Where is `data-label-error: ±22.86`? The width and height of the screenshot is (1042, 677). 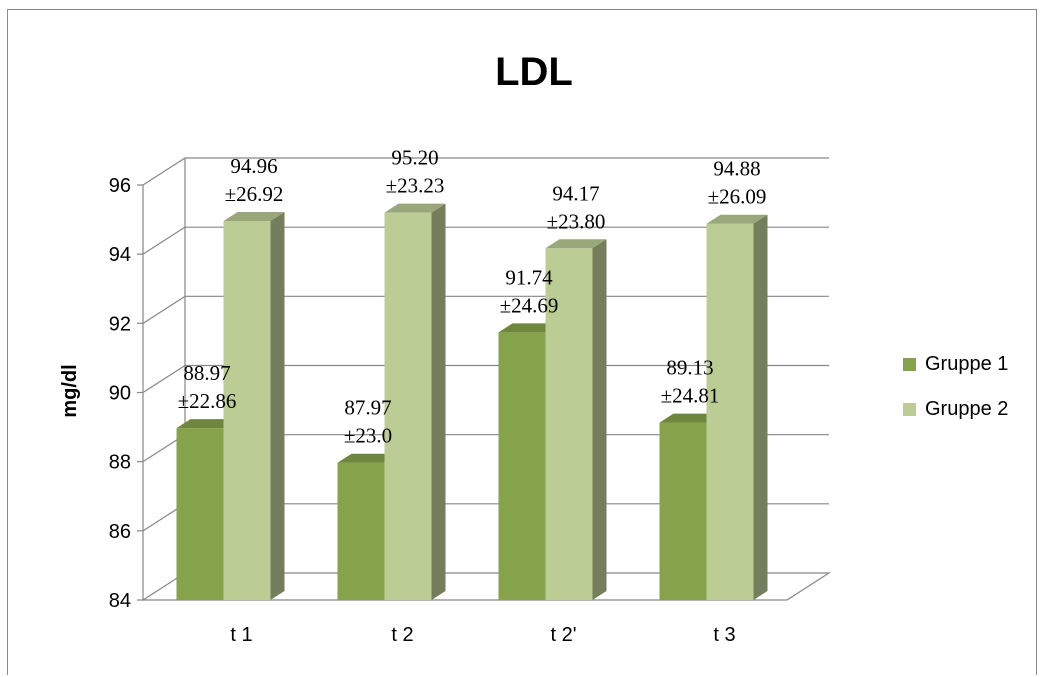 data-label-error: ±22.86 is located at coordinates (207, 401).